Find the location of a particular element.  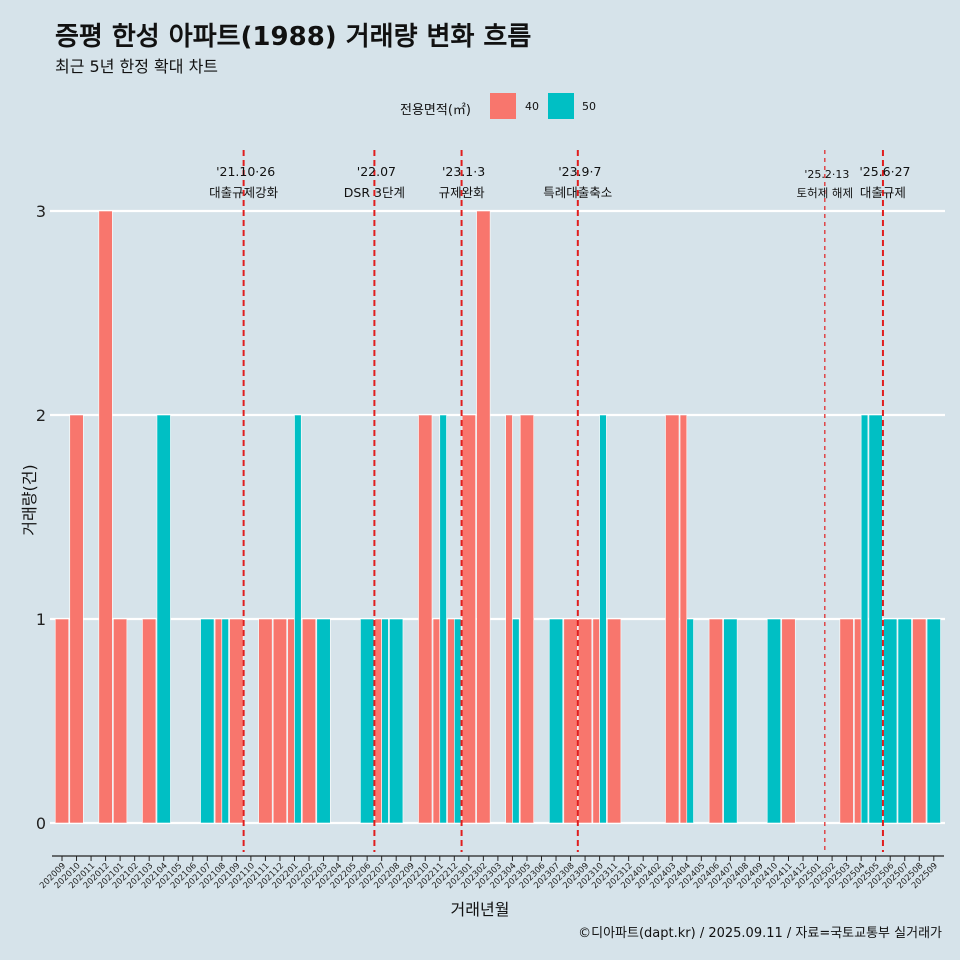

event-date: '25.2·13 is located at coordinates (826, 174).